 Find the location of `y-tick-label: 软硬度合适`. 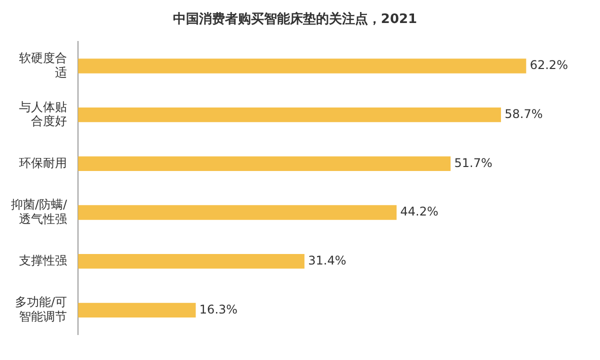

y-tick-label: 软硬度合适 is located at coordinates (43, 65).